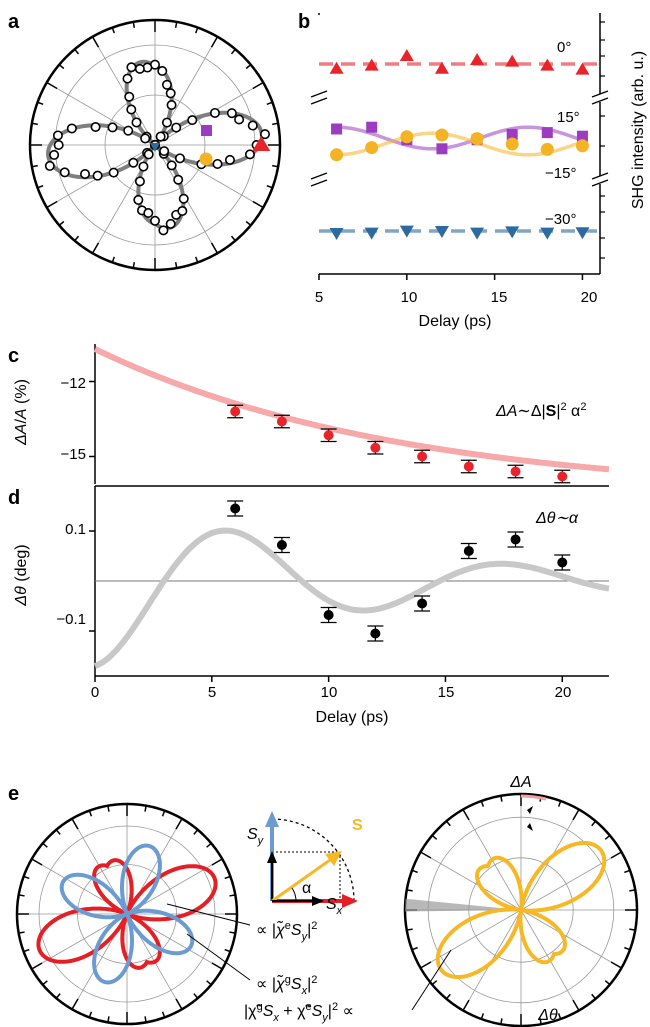 This screenshot has width=650, height=1027. What do you see at coordinates (318, 901) in the screenshot?
I see `e-sx-arrow-head` at bounding box center [318, 901].